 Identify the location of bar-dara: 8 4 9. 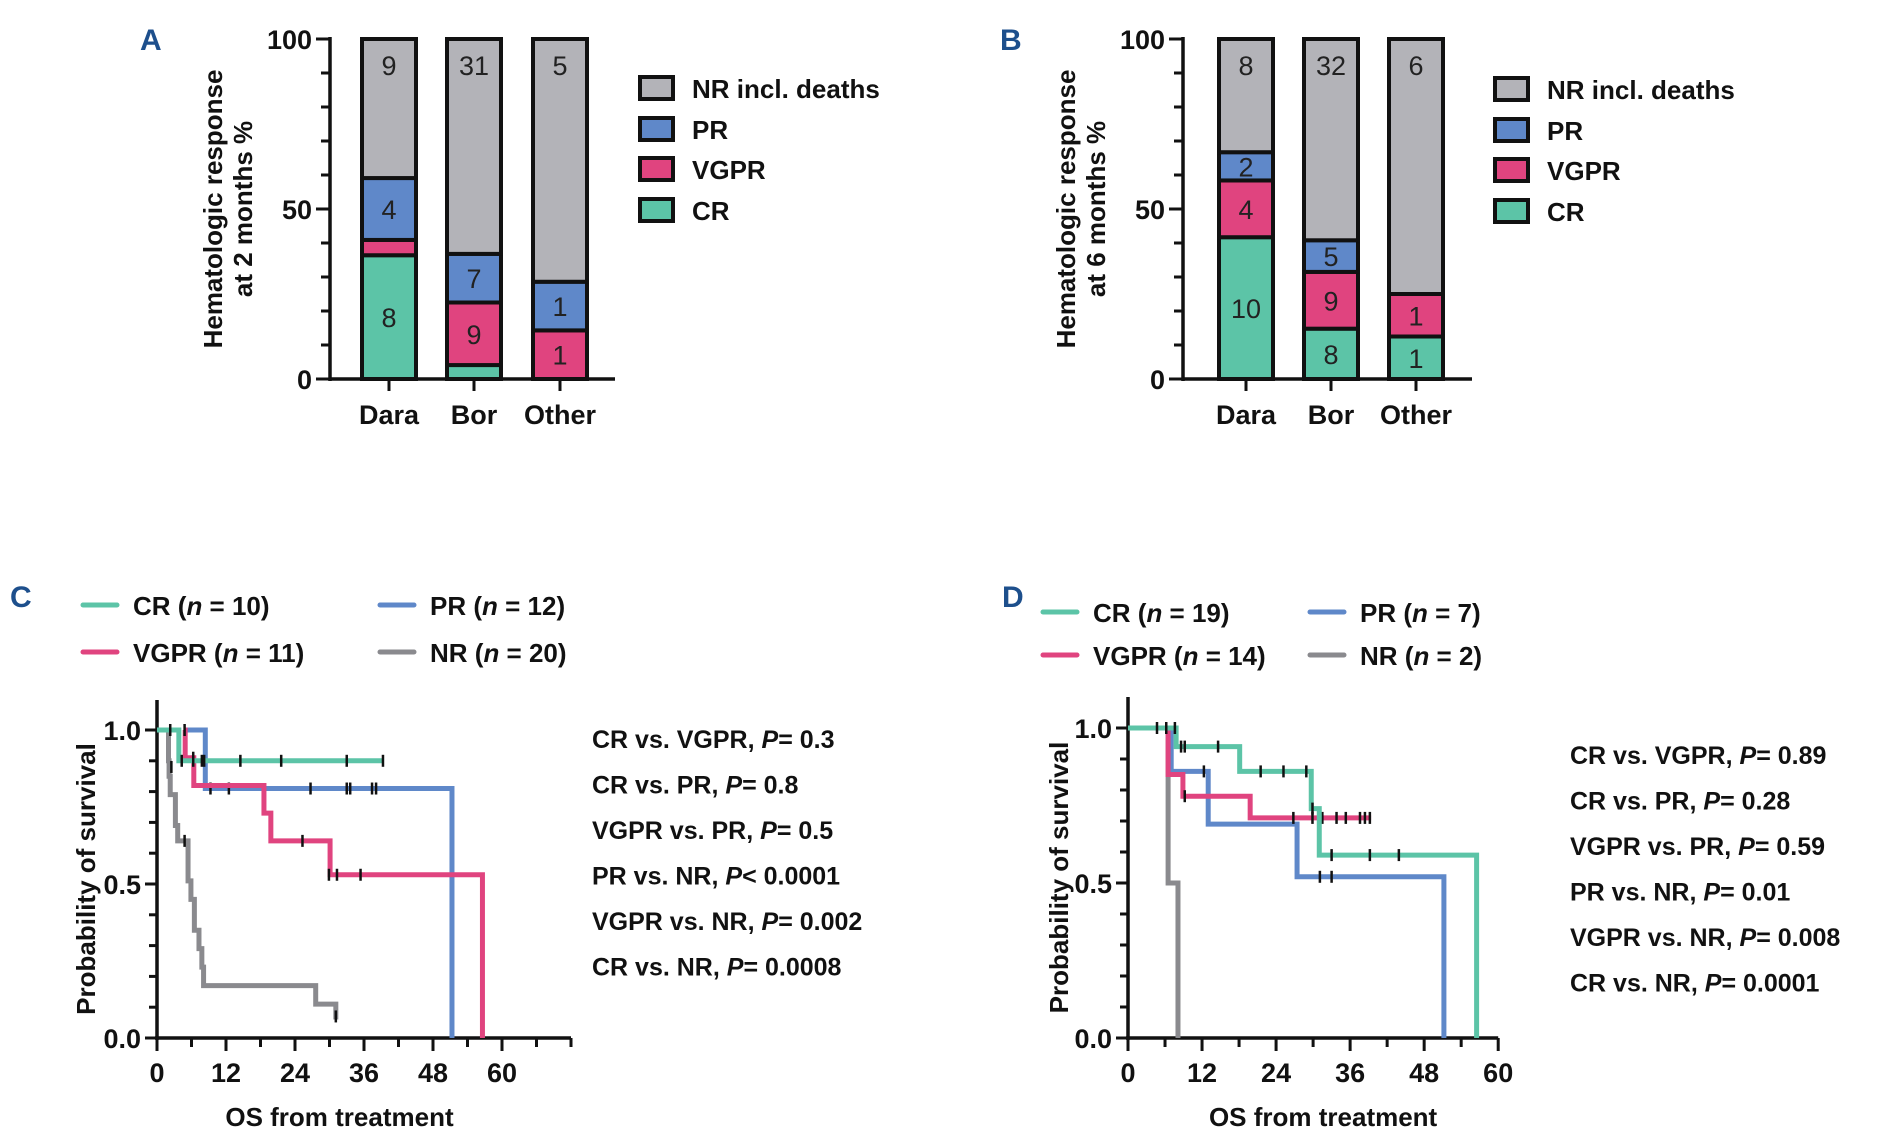
(389, 209).